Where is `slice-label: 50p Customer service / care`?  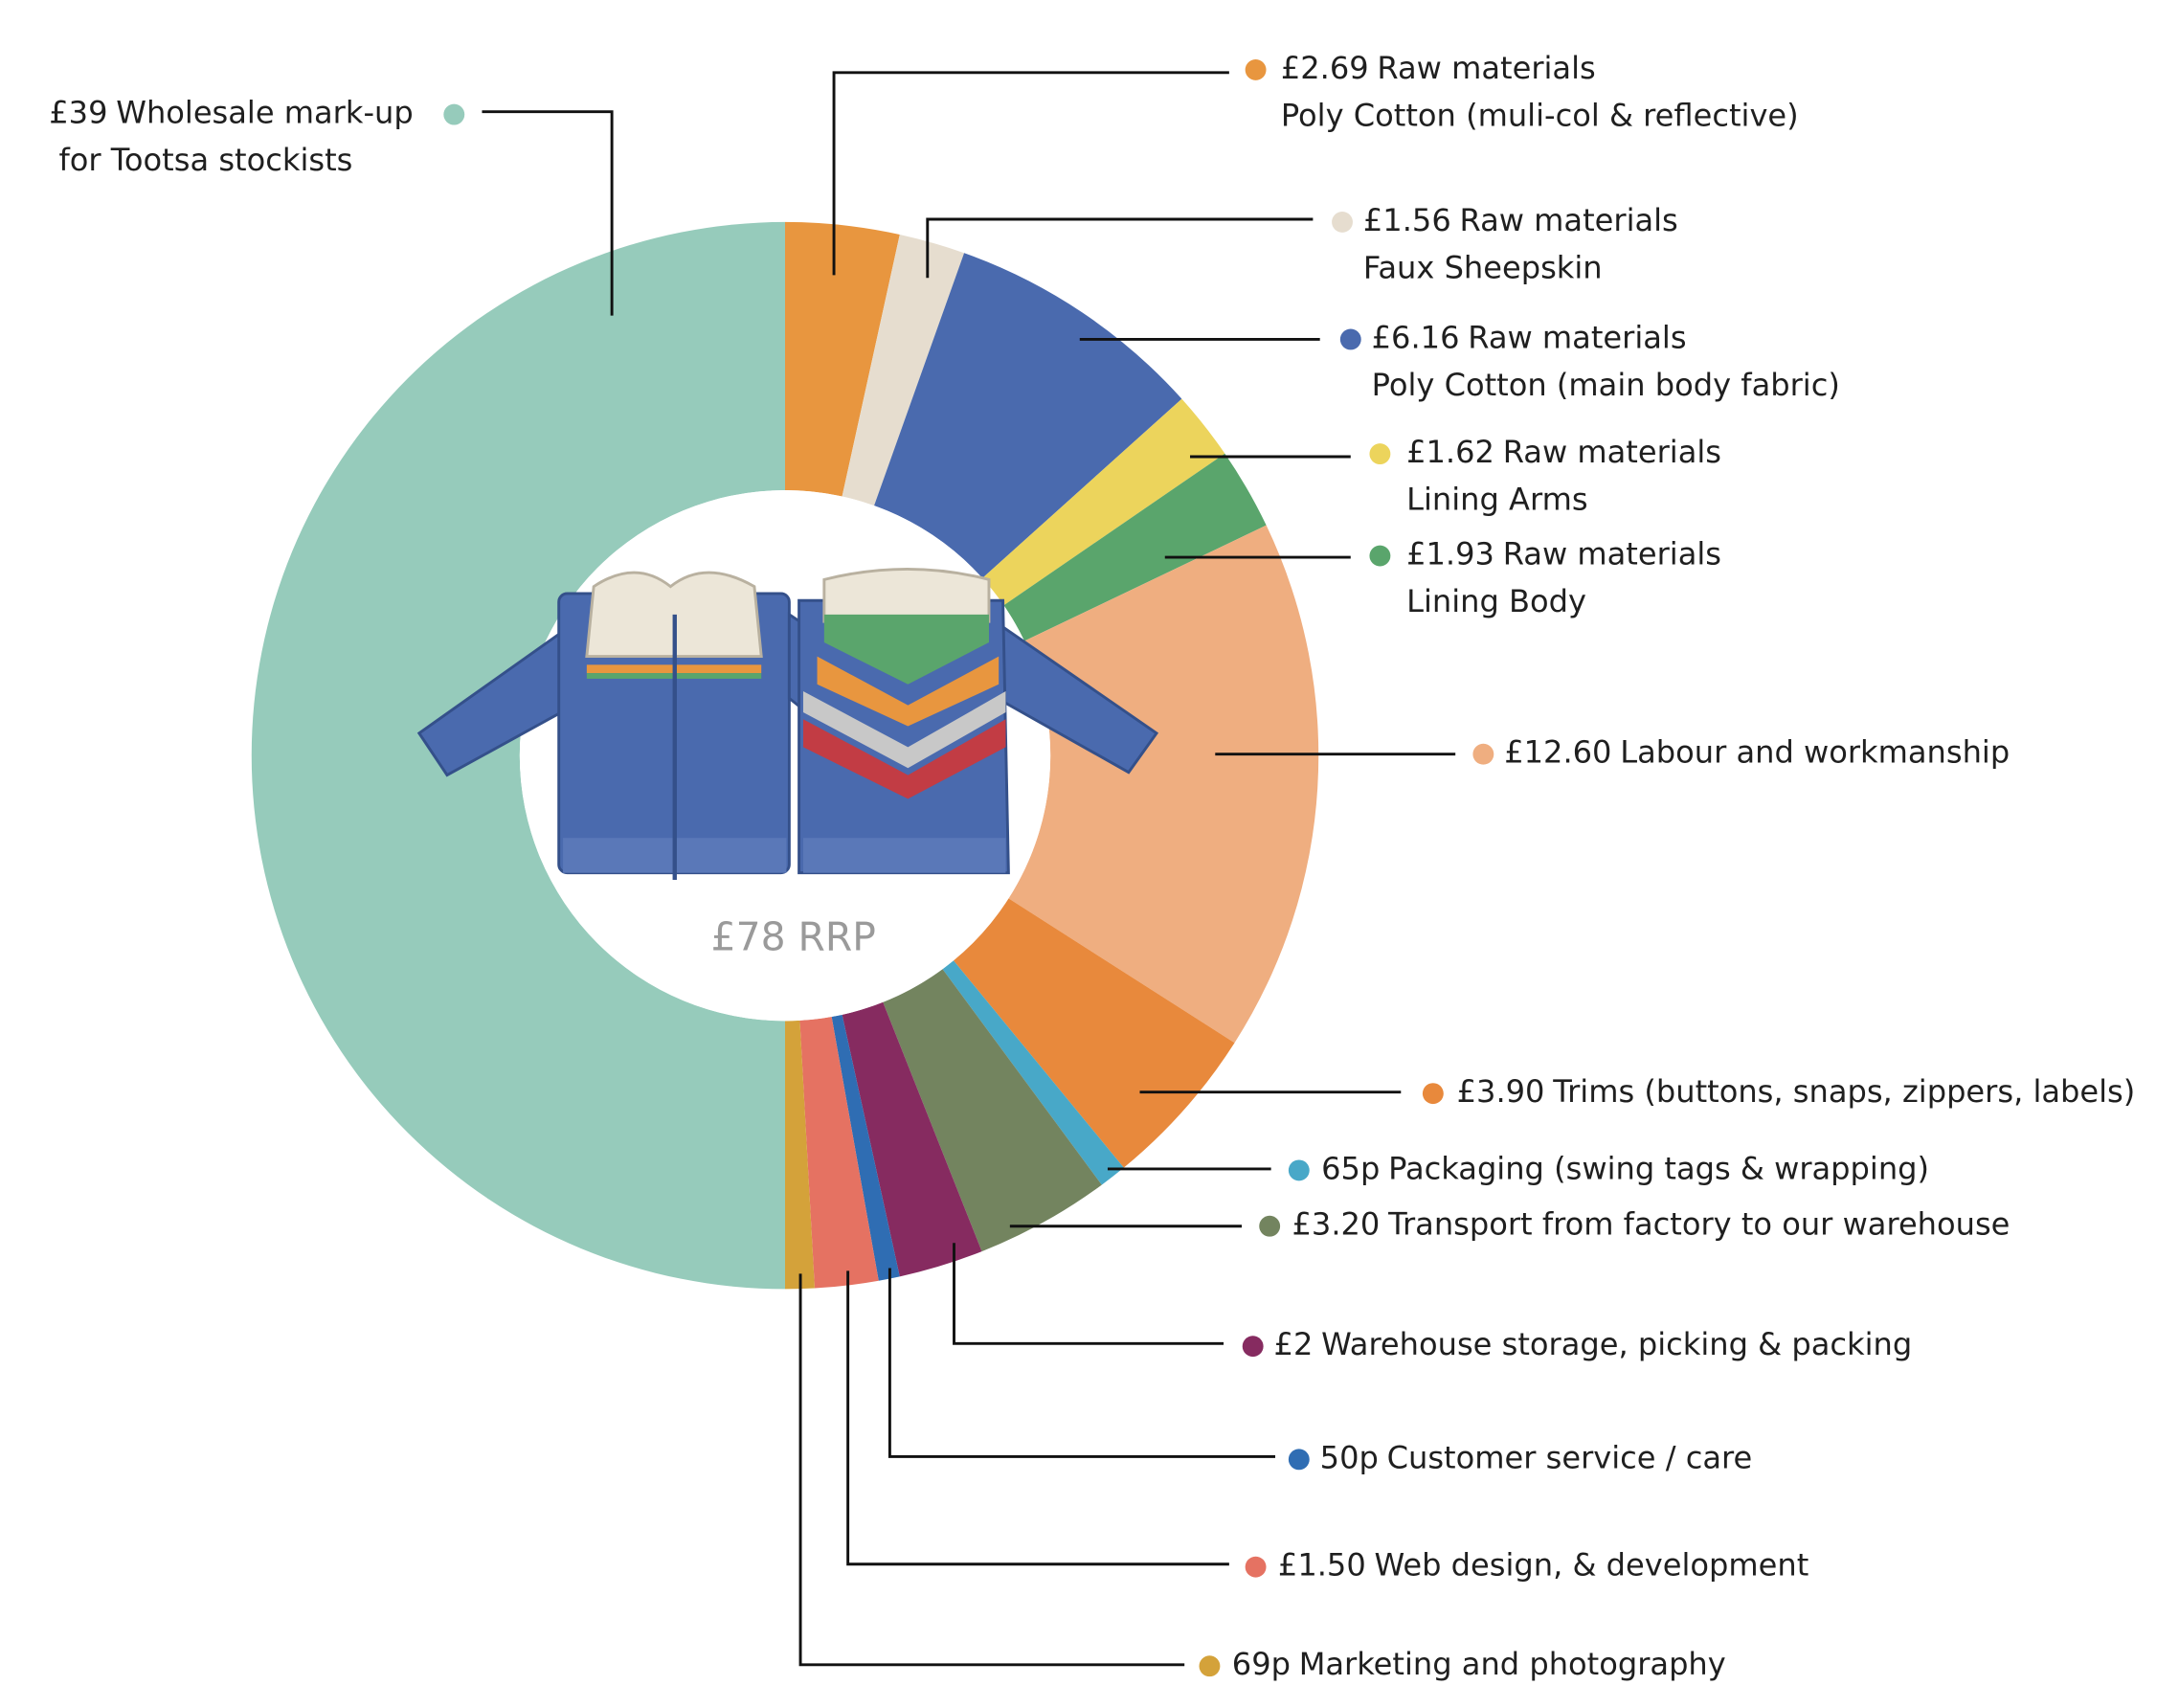
slice-label: 50p Customer service / care is located at coordinates (1536, 1457).